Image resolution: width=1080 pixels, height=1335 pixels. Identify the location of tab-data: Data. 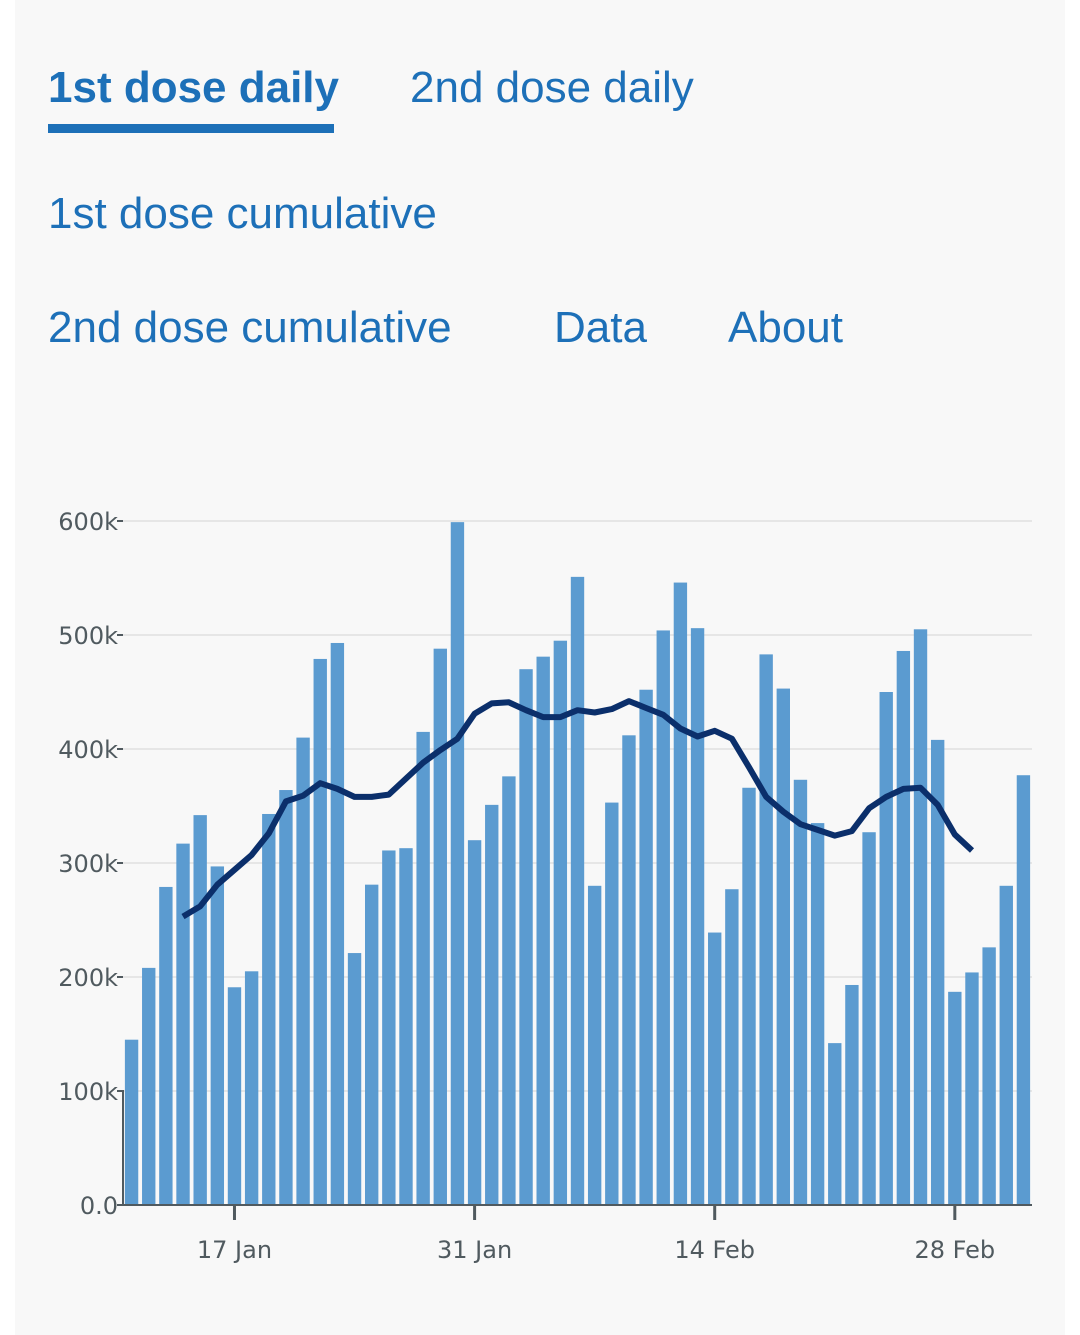
(600, 327).